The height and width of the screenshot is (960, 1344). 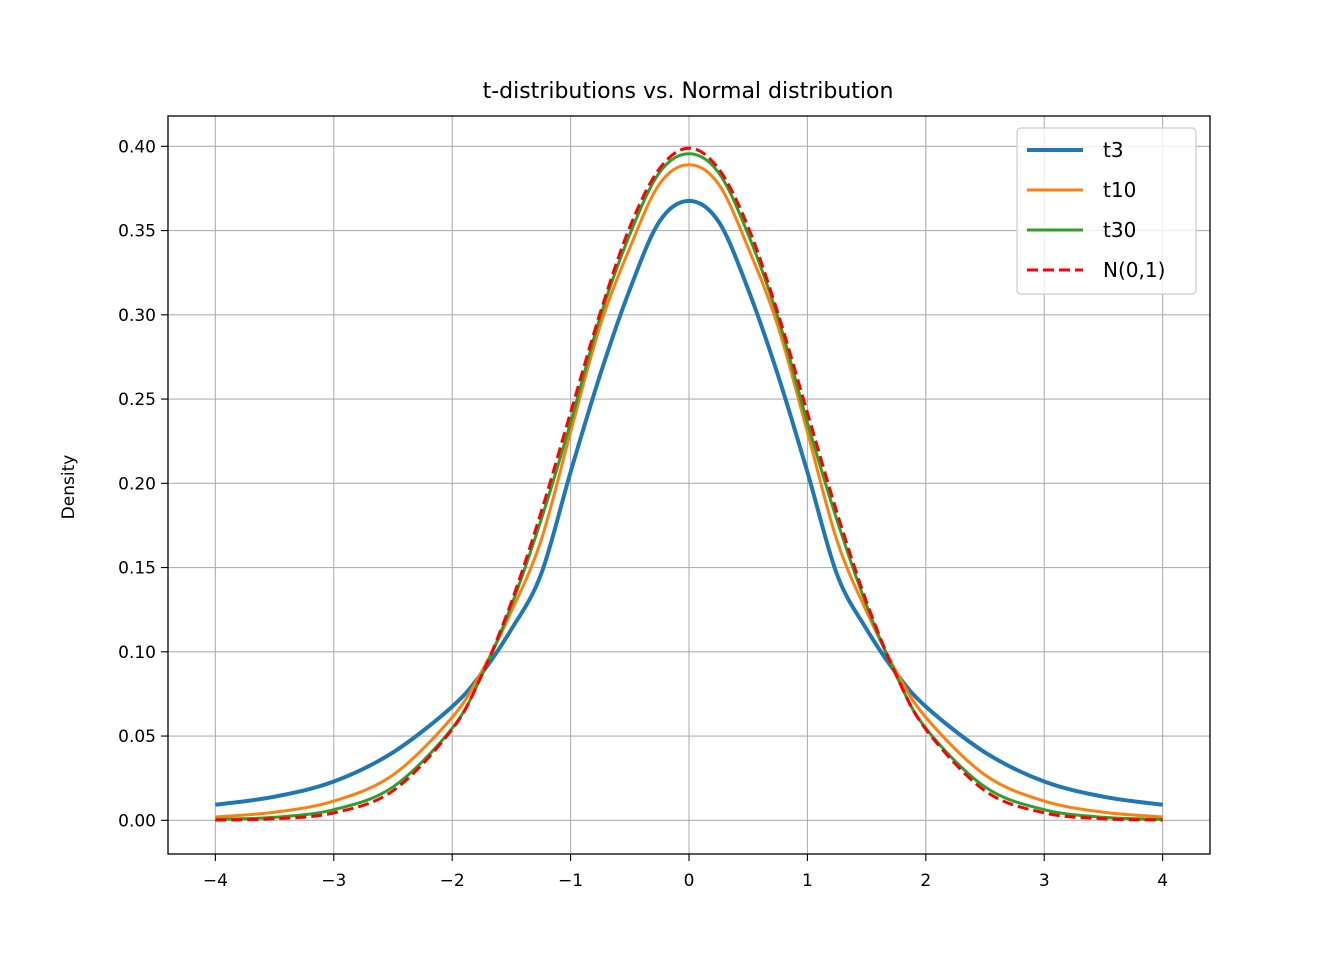 I want to click on y-tick-label: 0.35, so click(x=137, y=232).